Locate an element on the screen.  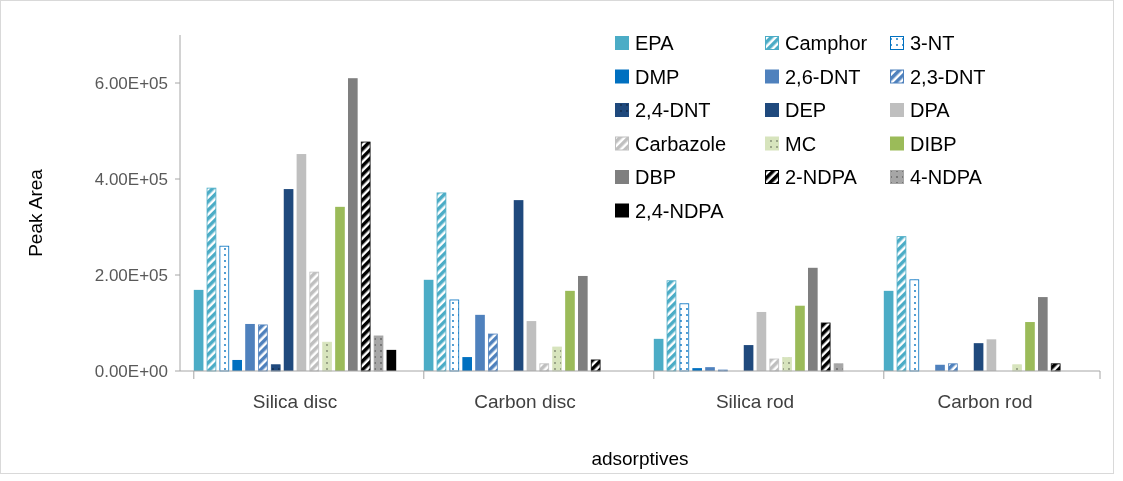
legend-label: DIBP is located at coordinates (933, 143).